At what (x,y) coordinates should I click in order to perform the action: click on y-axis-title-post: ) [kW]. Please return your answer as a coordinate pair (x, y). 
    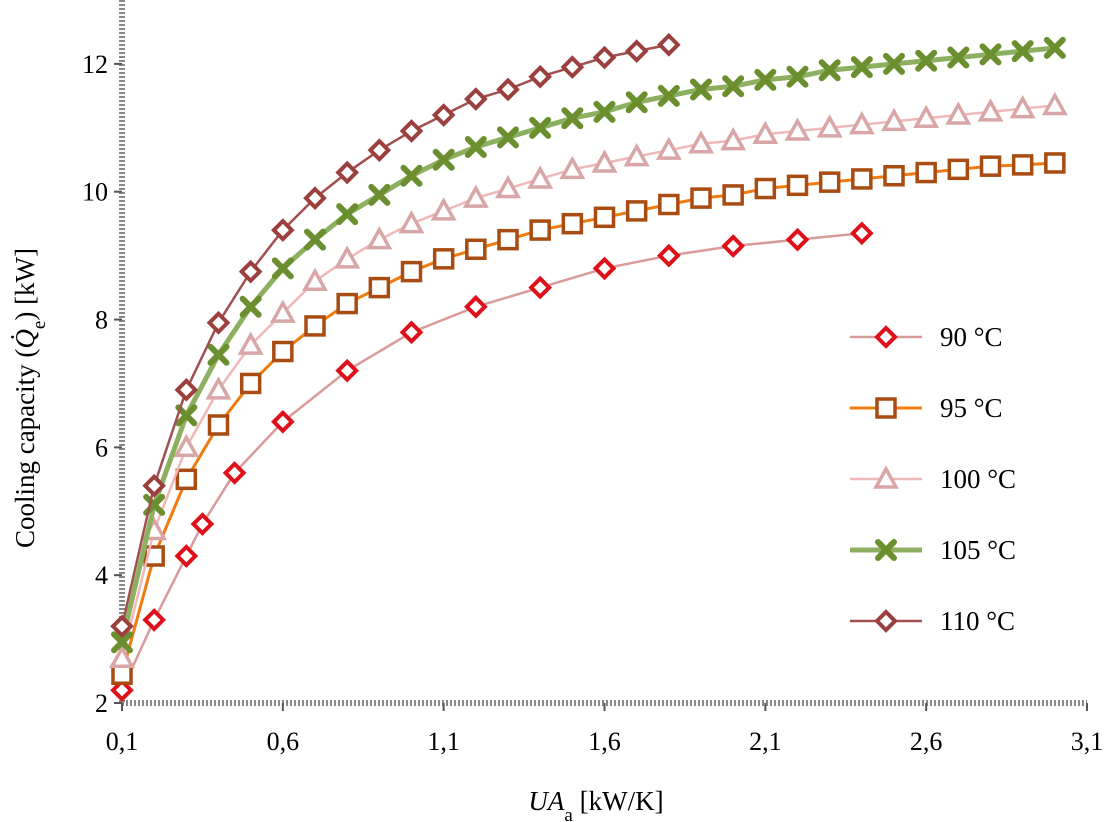
    Looking at the image, I should click on (25, 284).